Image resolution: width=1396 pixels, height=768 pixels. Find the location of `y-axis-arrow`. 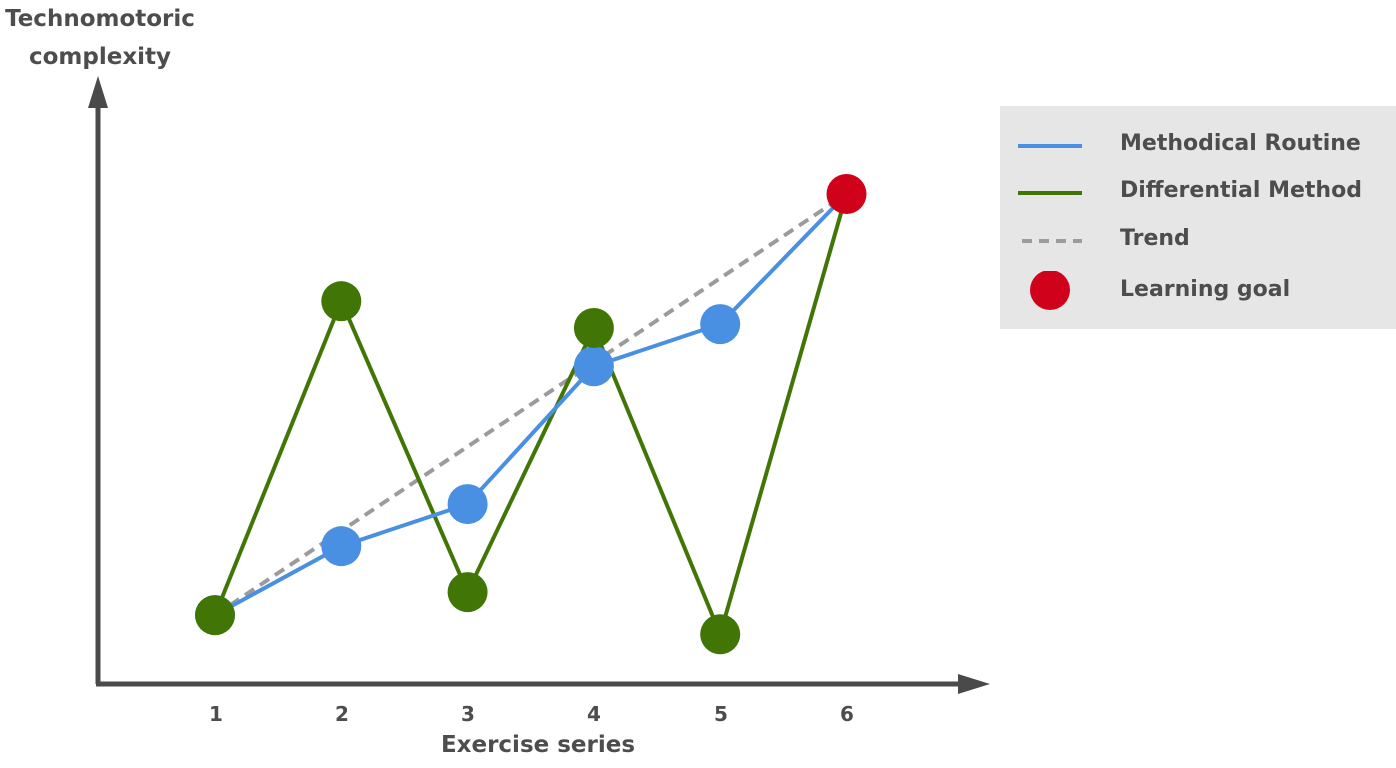

y-axis-arrow is located at coordinates (98, 92).